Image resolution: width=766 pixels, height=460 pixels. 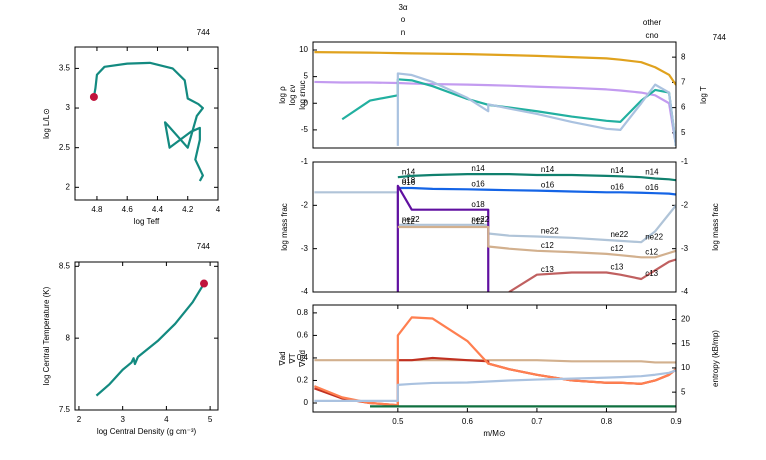 I want to click on x-axis-label: log Central Density (g cm⁻³), so click(x=147, y=431).